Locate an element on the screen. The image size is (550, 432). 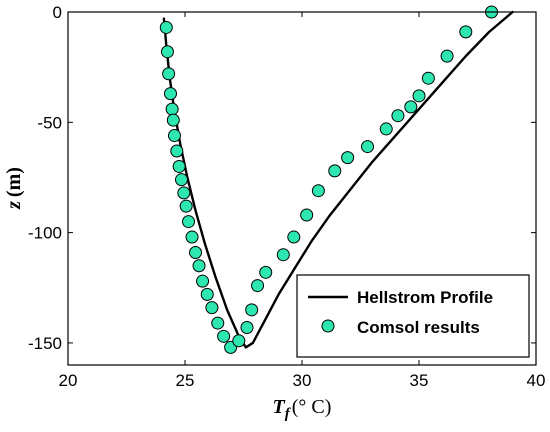
y-axis-label: z (m) is located at coordinates (14, 188).